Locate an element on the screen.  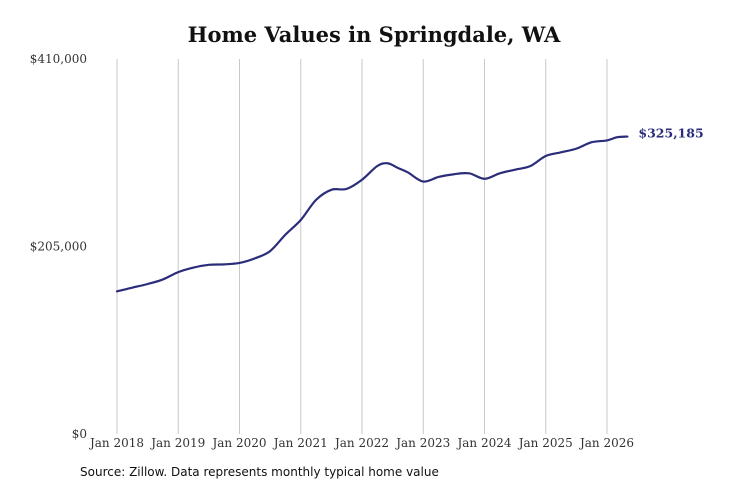
end-value-label: $325,185 is located at coordinates (670, 133).